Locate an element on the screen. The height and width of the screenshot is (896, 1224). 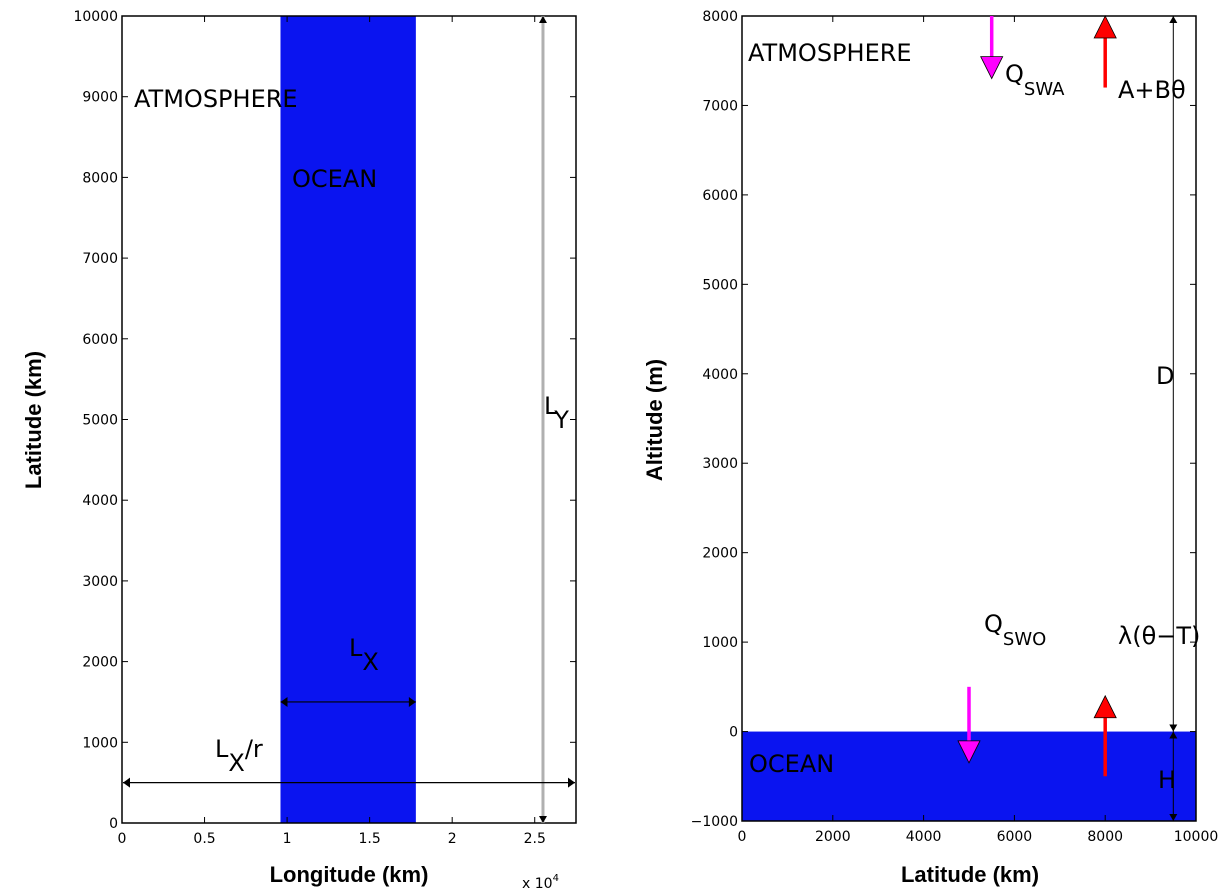
left-x-tick-label: 0 is located at coordinates (122, 839).